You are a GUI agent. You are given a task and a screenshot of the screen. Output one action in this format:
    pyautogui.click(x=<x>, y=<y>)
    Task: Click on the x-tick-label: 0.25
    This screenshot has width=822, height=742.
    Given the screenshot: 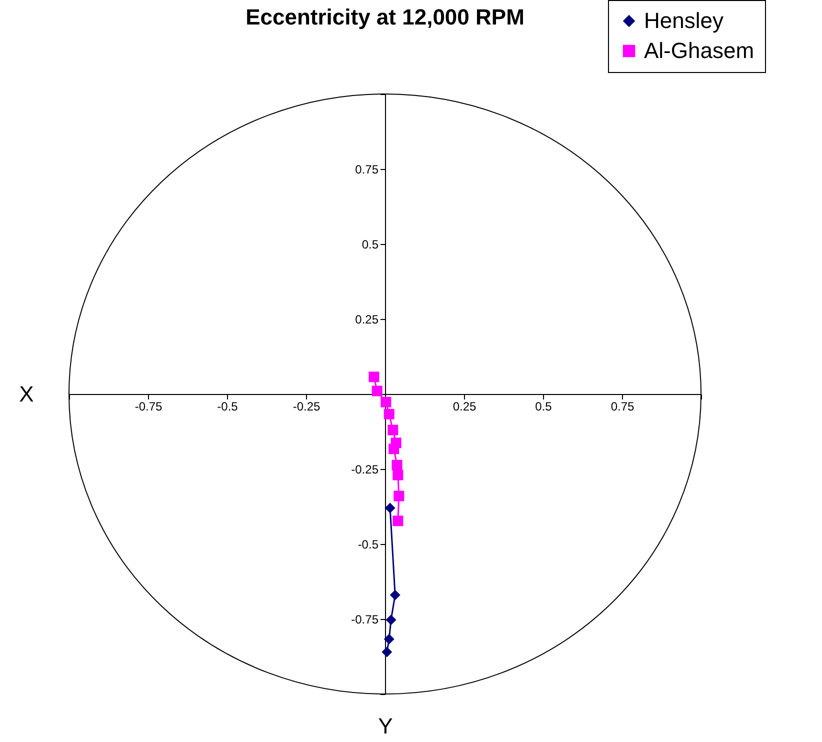 What is the action you would take?
    pyautogui.click(x=464, y=407)
    